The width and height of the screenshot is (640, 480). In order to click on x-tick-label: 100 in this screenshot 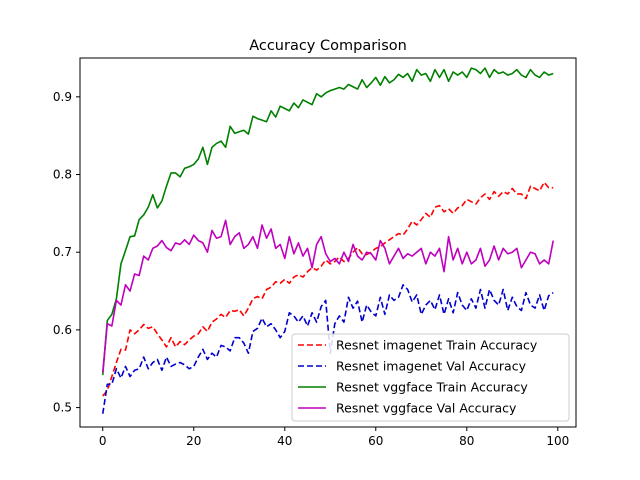, I will do `click(557, 441)`.